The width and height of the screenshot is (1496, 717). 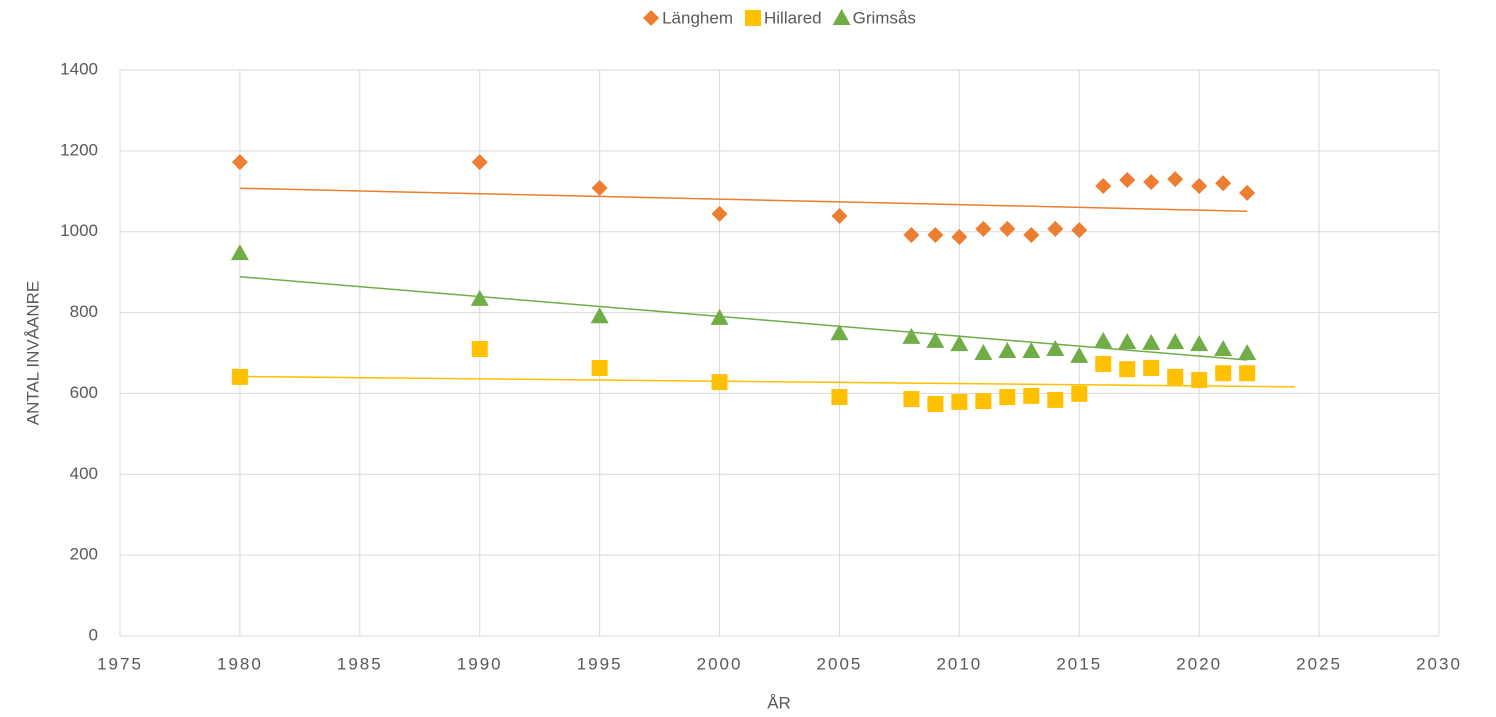 I want to click on legend-label: Länghem, so click(x=697, y=17).